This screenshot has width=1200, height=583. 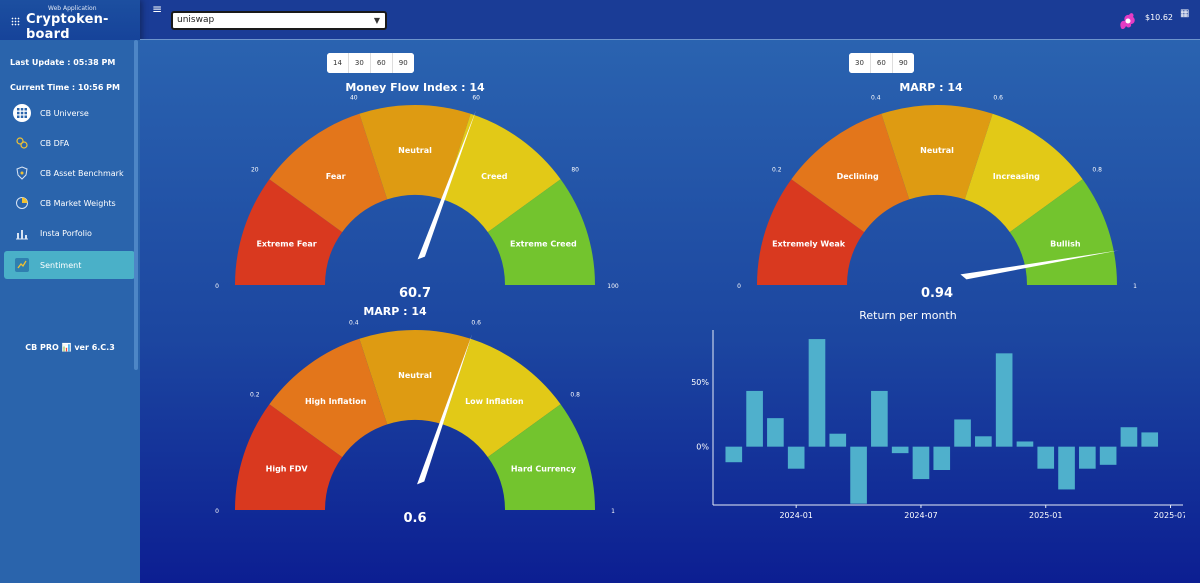 I want to click on brand-subtitle: Web Application, so click(x=72, y=8).